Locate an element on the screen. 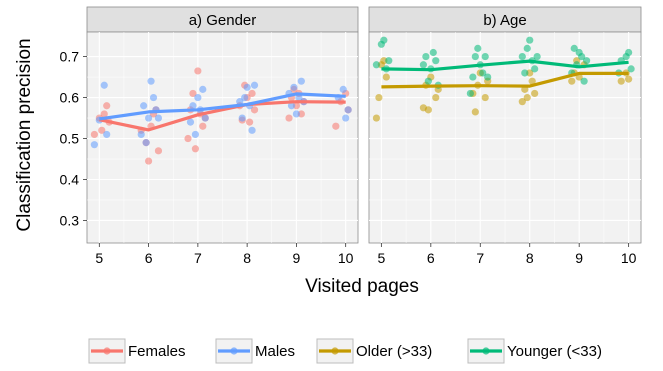 Image resolution: width=663 pixels, height=371 pixels. panel-1-x-tick-label: 10 is located at coordinates (346, 258).